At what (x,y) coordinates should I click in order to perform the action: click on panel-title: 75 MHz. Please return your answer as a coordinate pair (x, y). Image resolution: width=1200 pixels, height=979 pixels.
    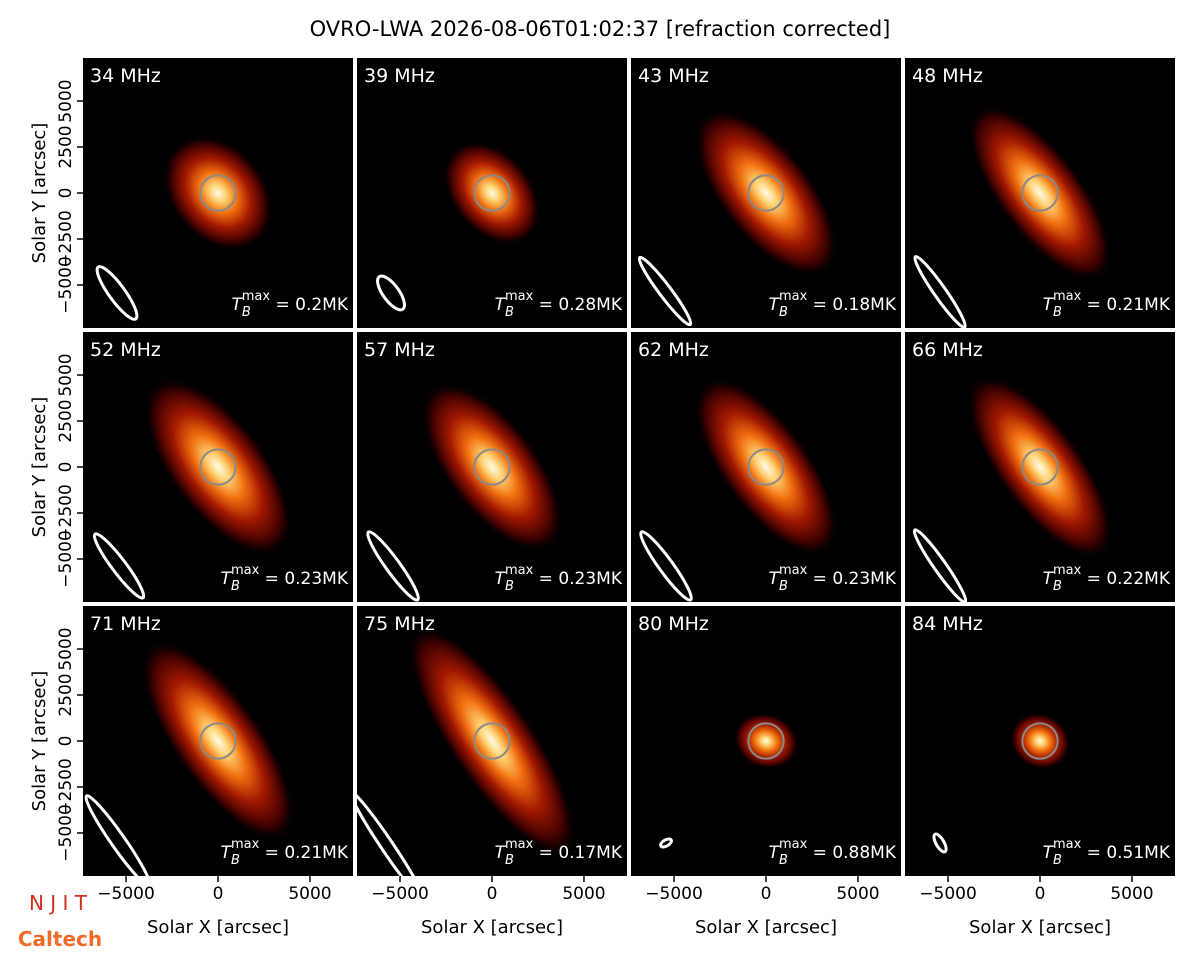
    Looking at the image, I should click on (399, 624).